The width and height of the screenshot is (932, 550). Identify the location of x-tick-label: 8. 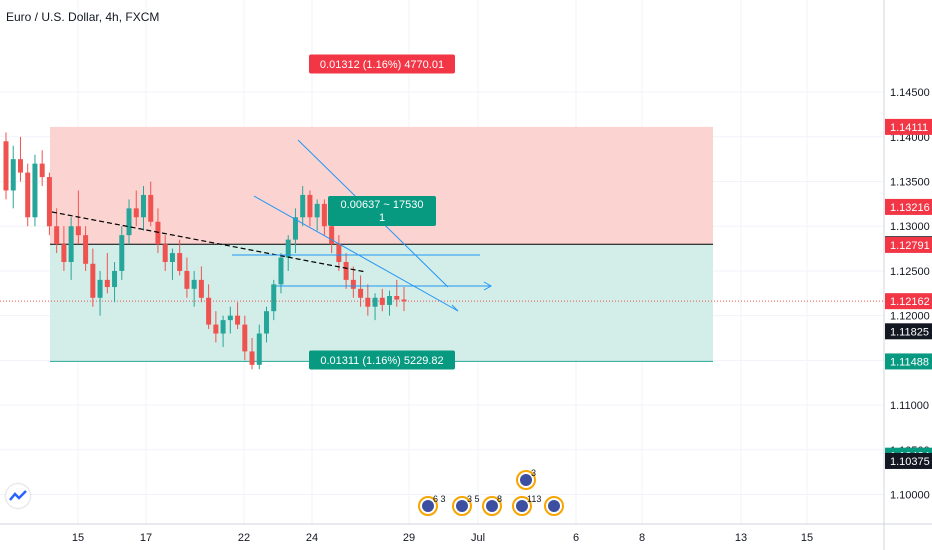
(642, 538).